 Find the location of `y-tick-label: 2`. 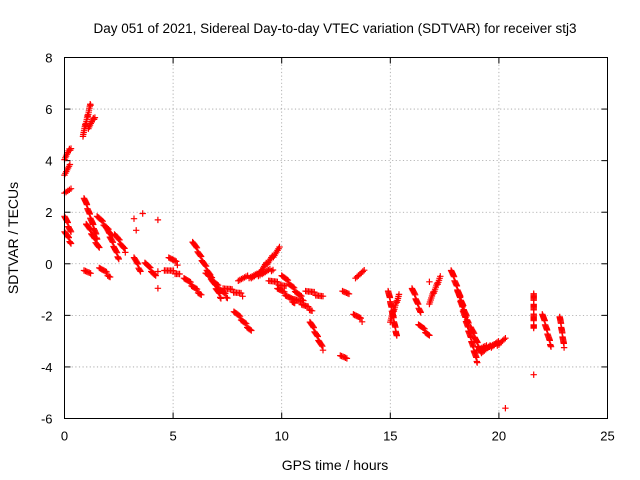

y-tick-label: 2 is located at coordinates (48, 212).